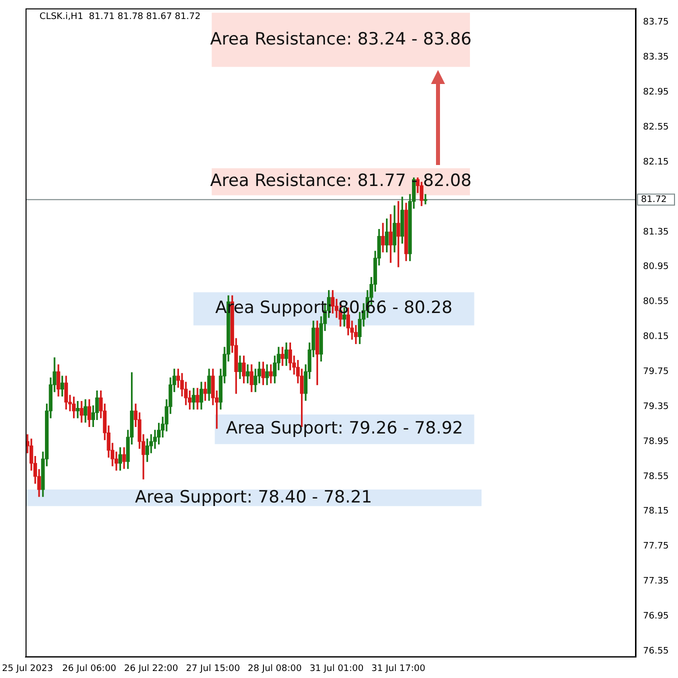 This screenshot has width=678, height=678. I want to click on x-tick-label: 27 Jul 15:00, so click(213, 669).